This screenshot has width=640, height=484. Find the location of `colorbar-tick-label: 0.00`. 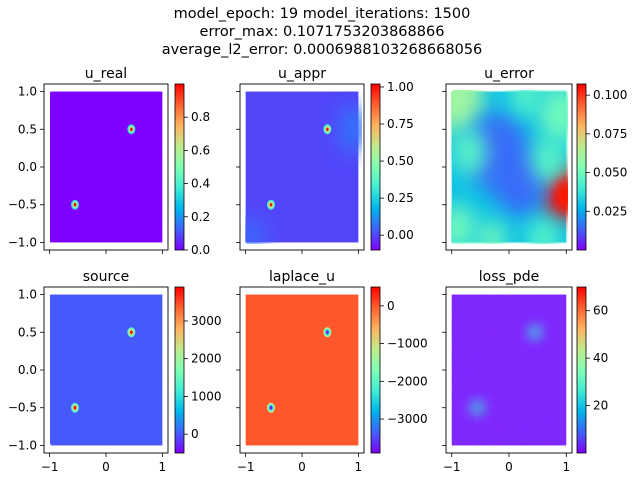

colorbar-tick-label: 0.00 is located at coordinates (400, 235).